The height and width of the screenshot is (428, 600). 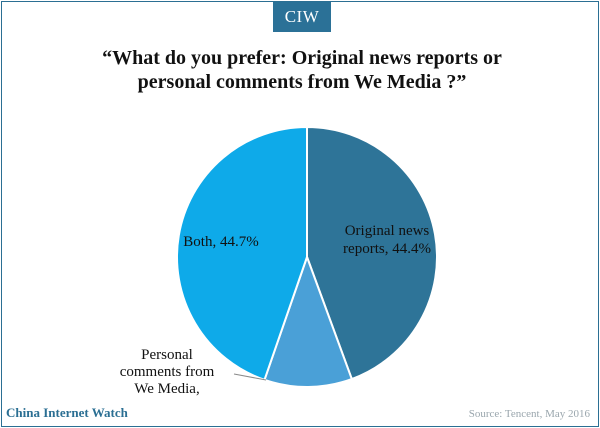 I want to click on pie-slice-both, so click(x=242, y=253).